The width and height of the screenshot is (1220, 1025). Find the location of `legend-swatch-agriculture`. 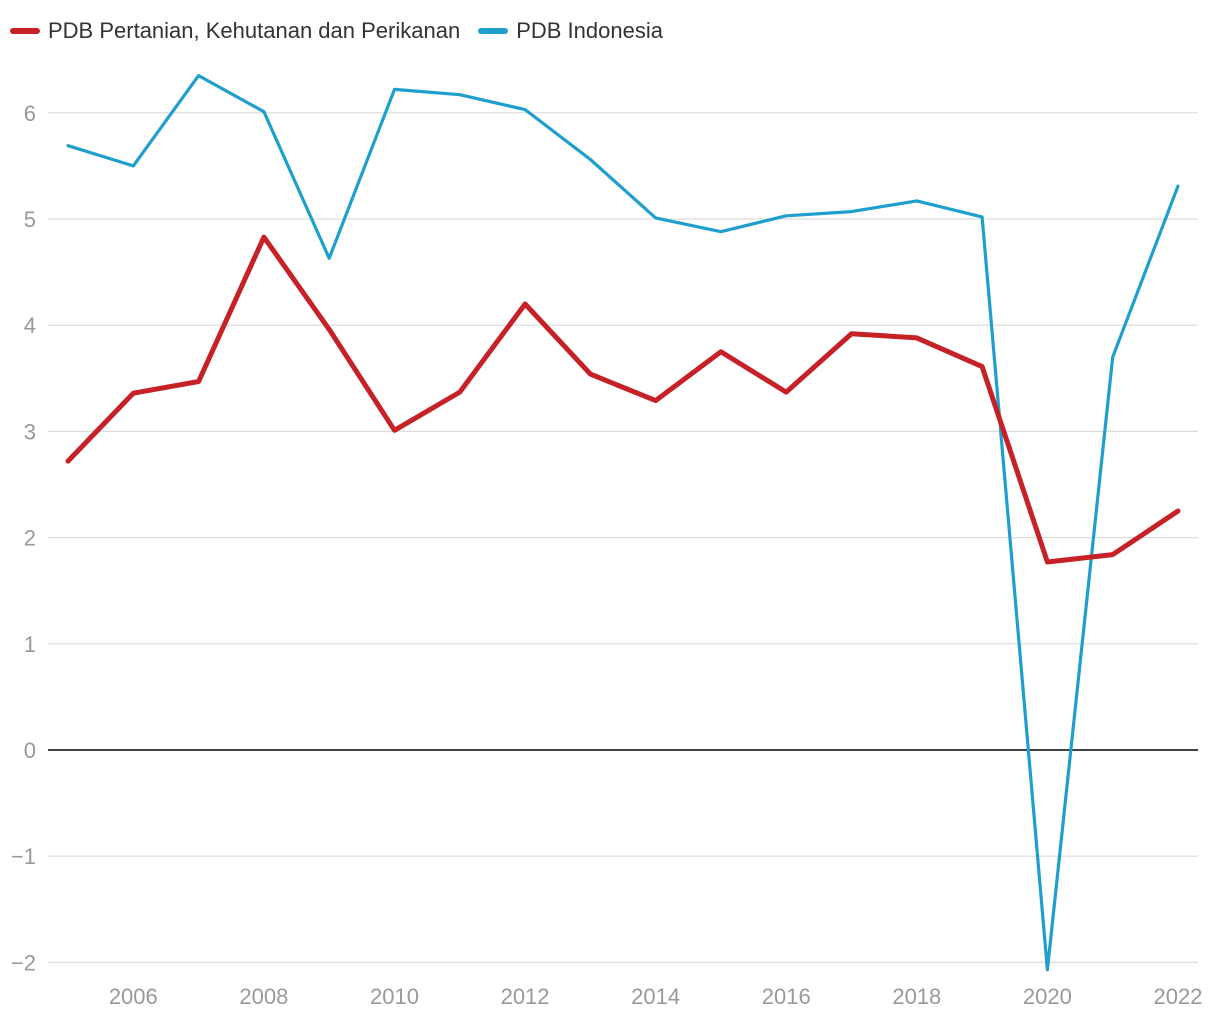

legend-swatch-agriculture is located at coordinates (25, 31).